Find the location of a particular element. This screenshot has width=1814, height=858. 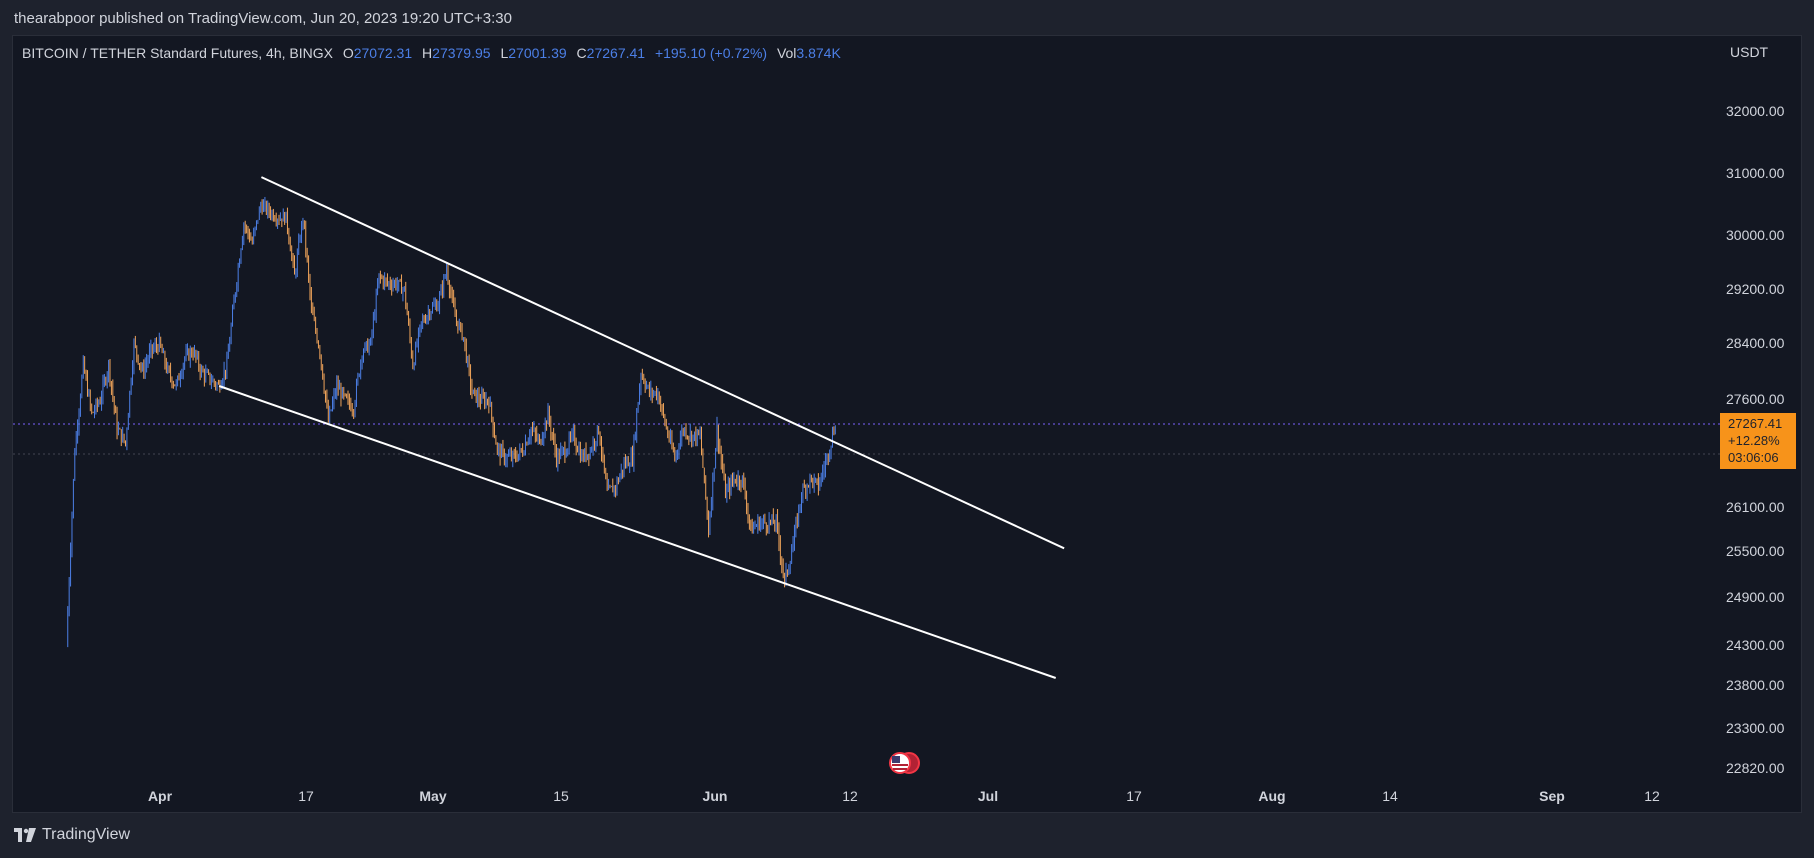

last-price: 27267.41 is located at coordinates (1755, 423).